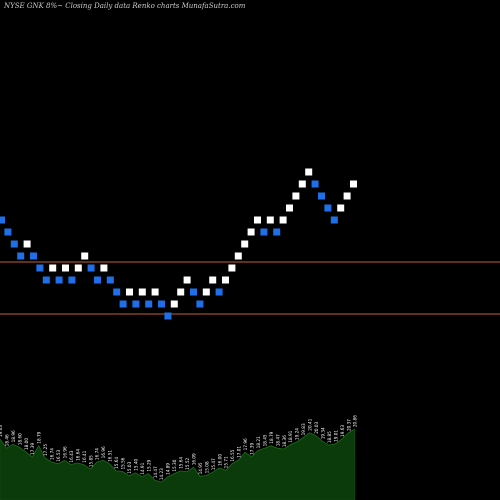  Describe the element at coordinates (213, 464) in the screenshot. I see `volume-label: 15.47` at that location.